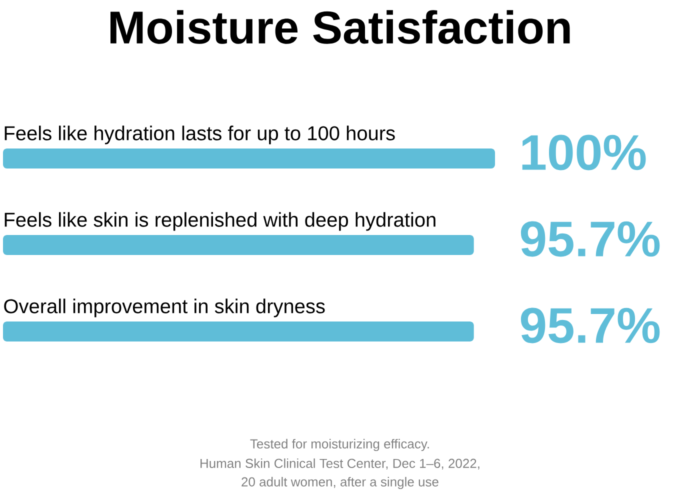 This screenshot has width=679, height=495. I want to click on text: 20 adult women, after a single use, so click(340, 483).